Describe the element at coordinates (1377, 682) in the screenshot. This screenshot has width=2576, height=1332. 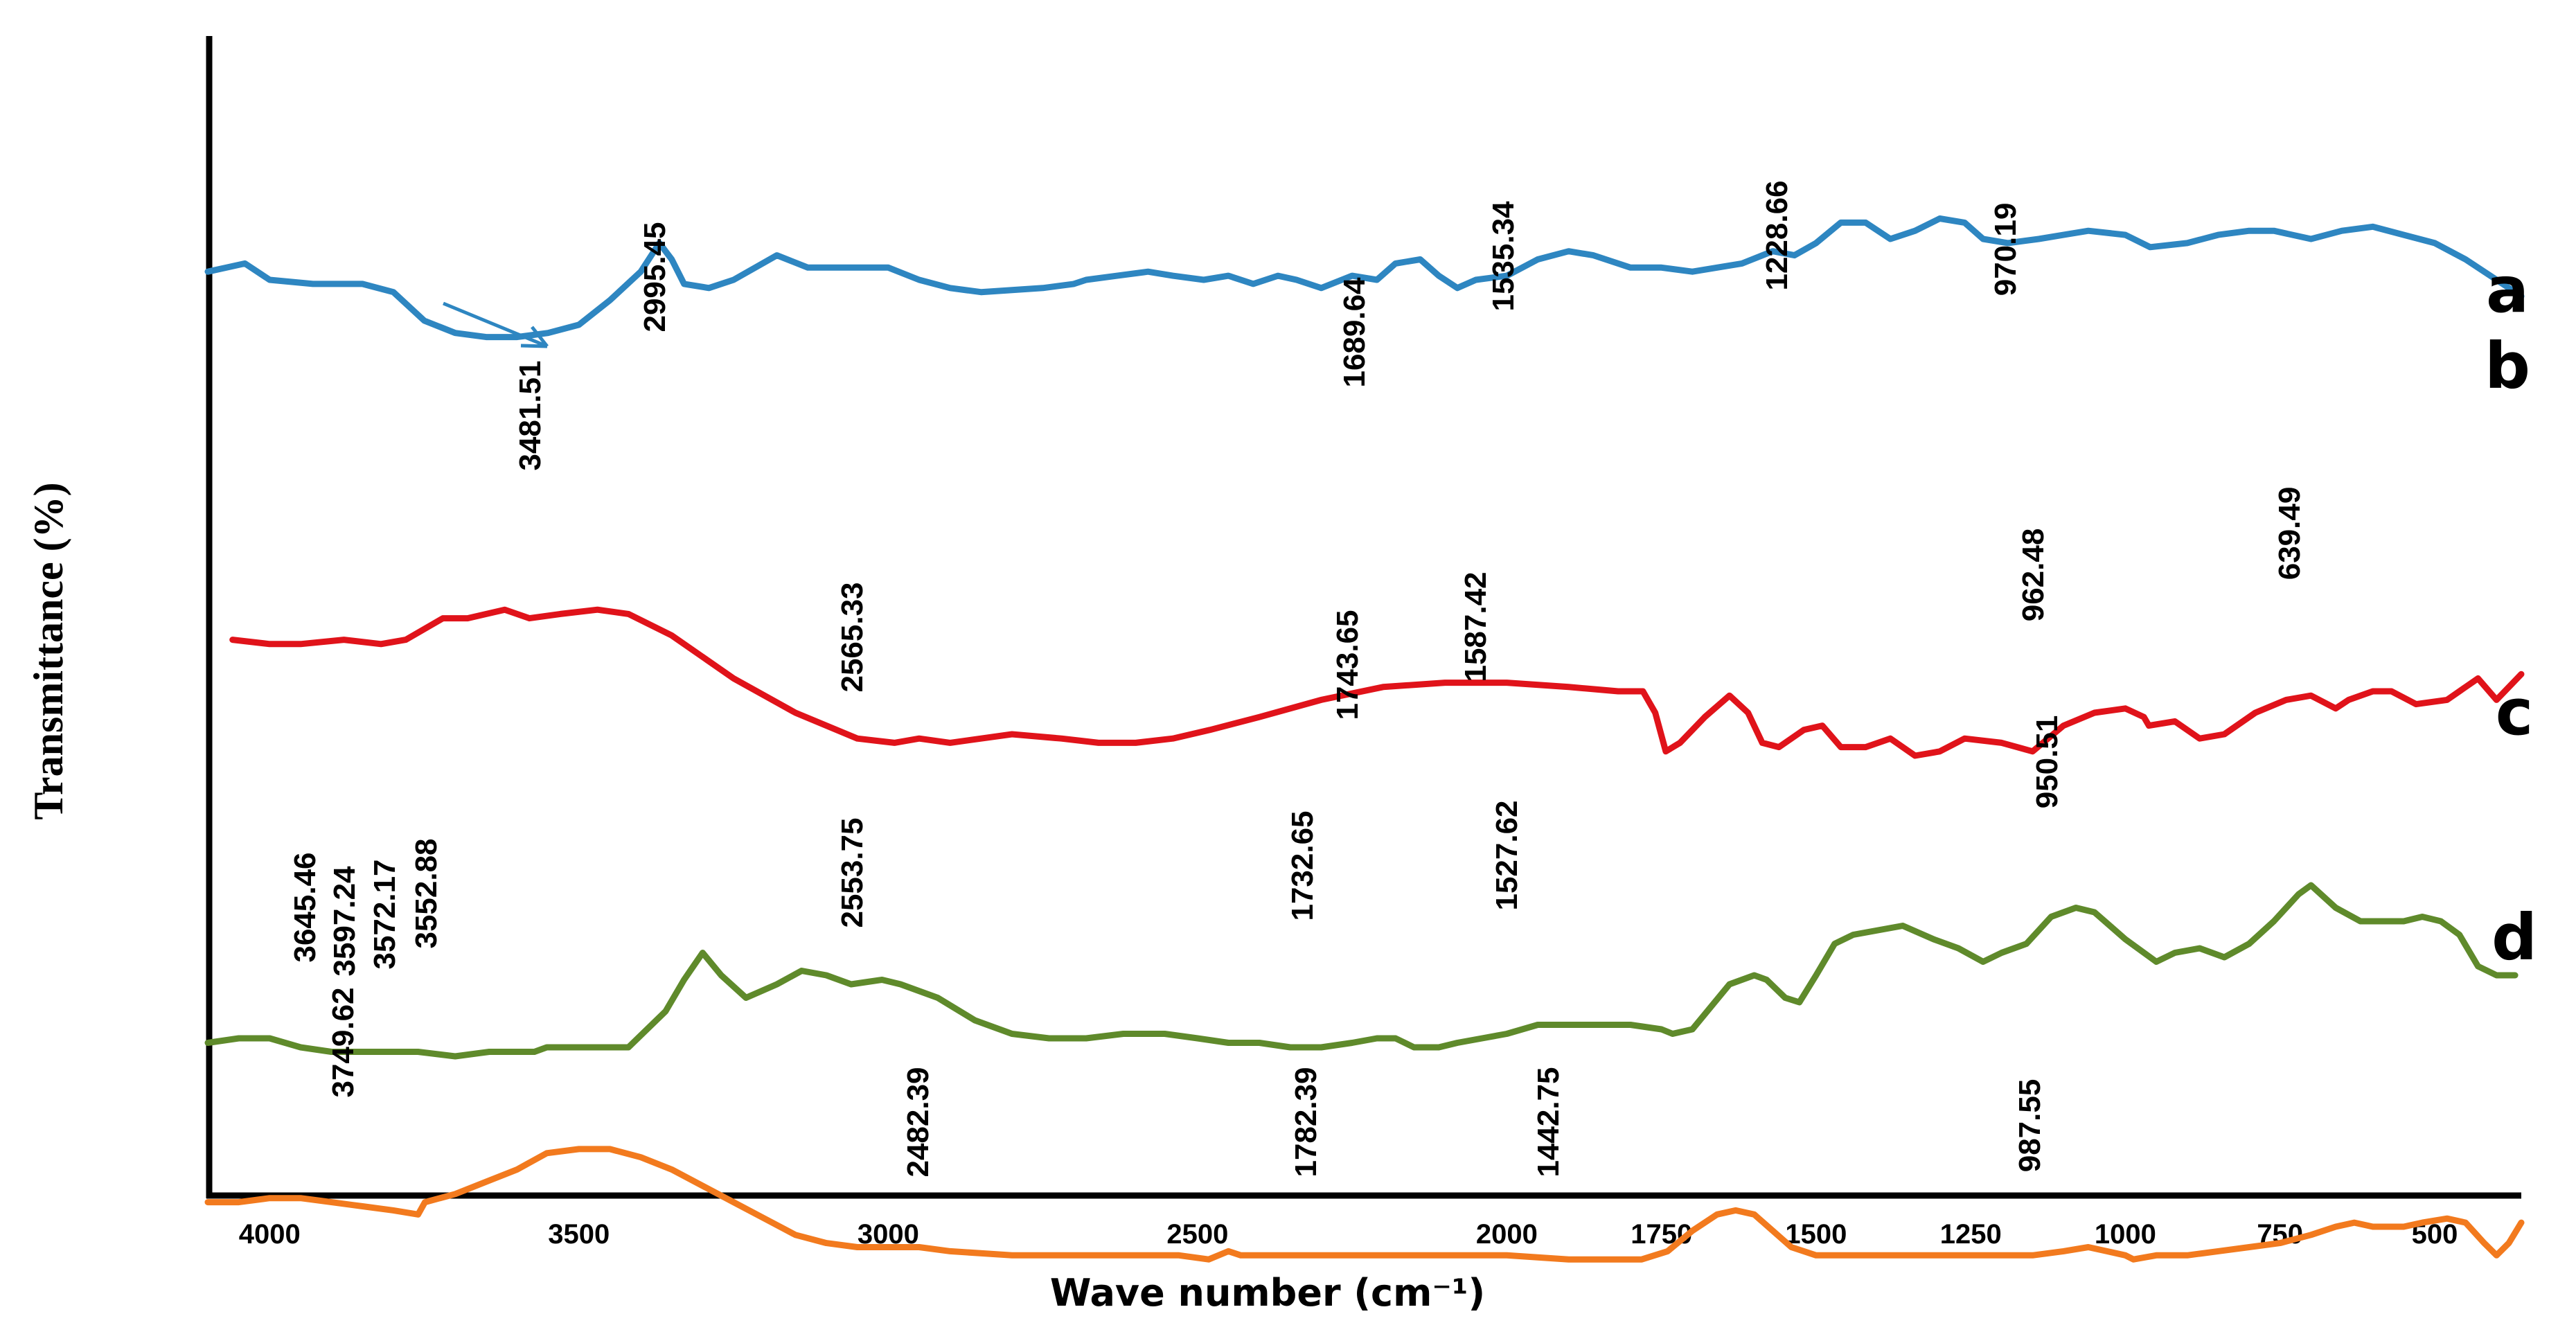
I see `series-line-b` at that location.